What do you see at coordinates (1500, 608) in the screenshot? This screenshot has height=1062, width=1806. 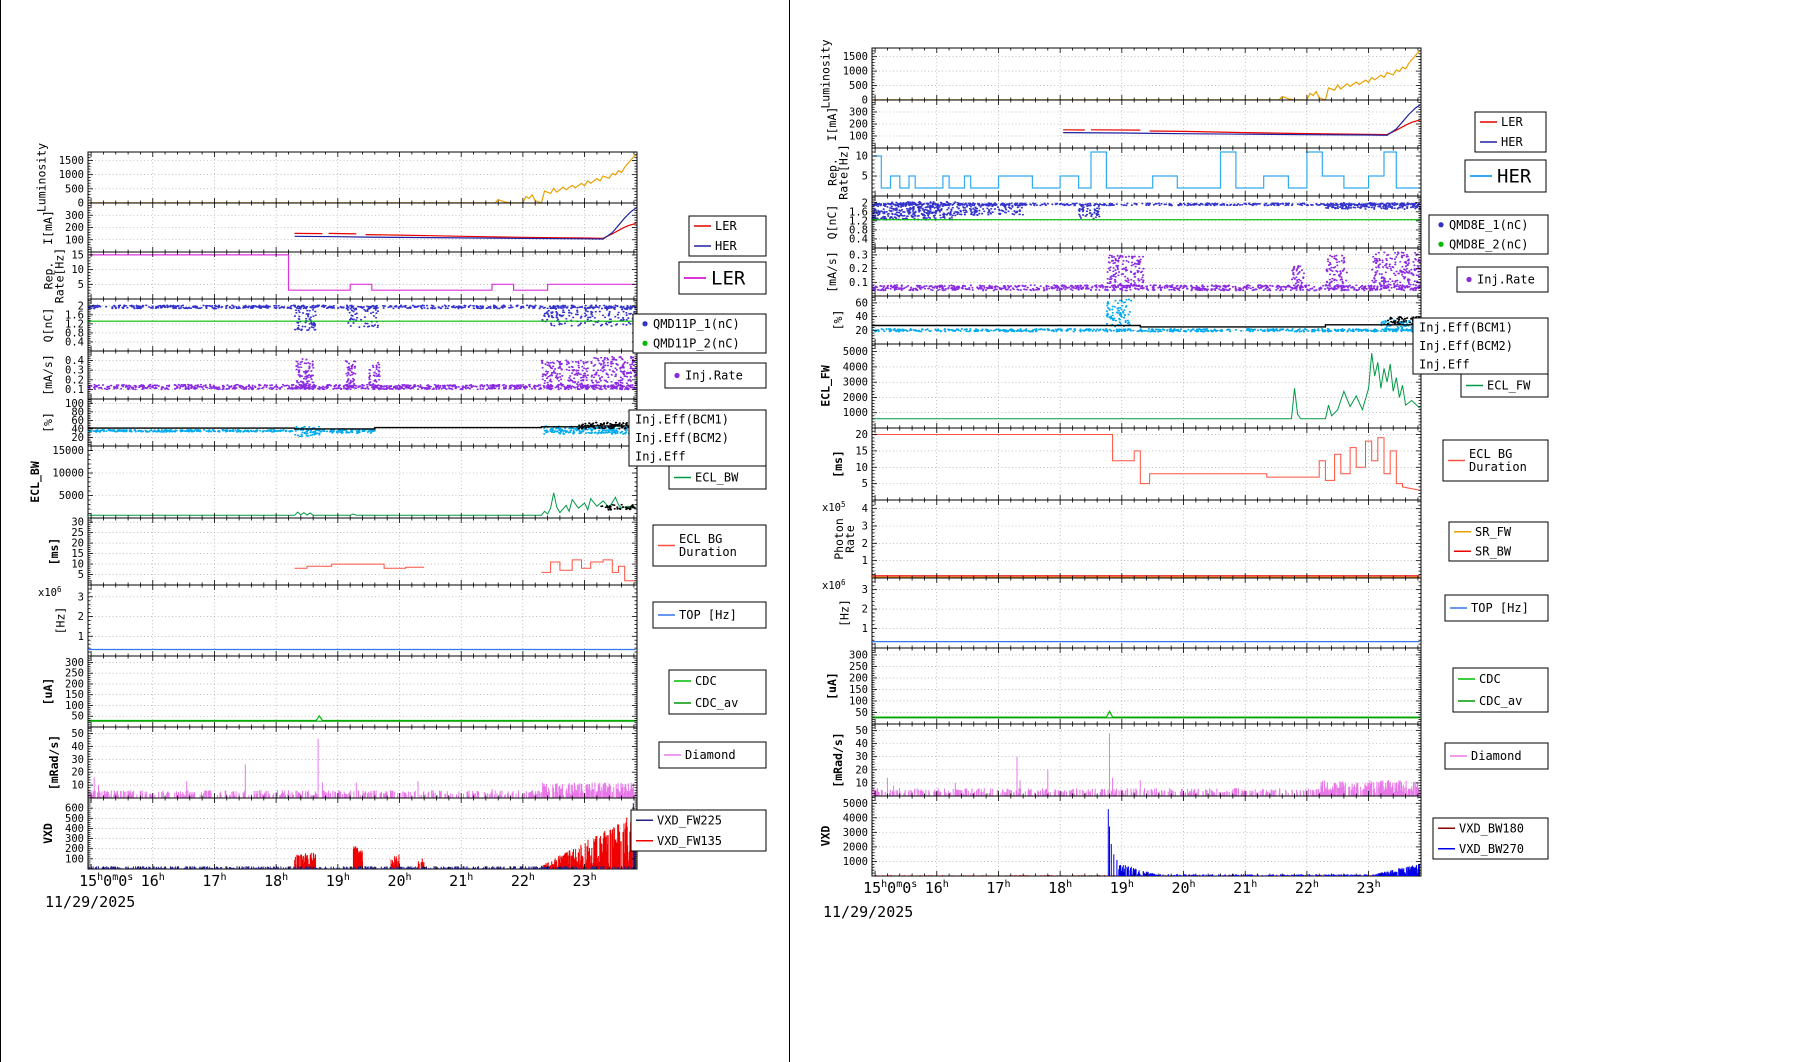 I see `legend-entry-label: TOP [Hz]` at bounding box center [1500, 608].